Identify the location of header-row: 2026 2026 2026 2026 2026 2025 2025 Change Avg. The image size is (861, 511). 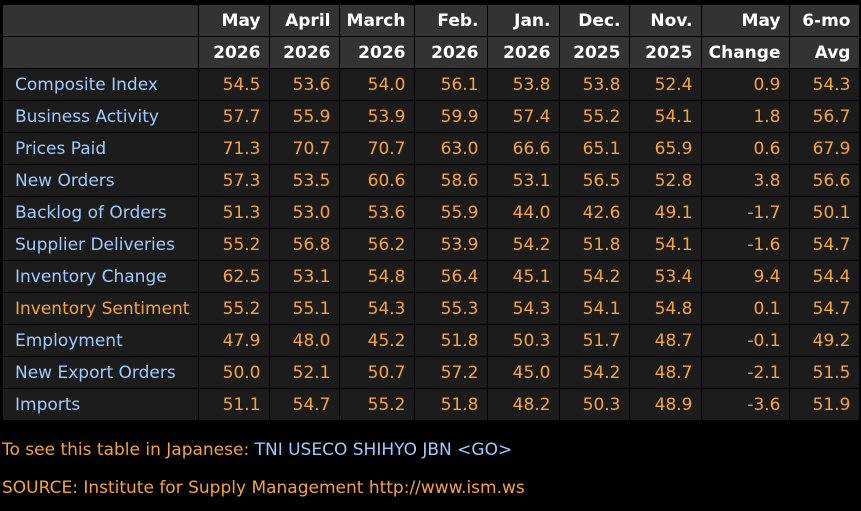
(431, 52).